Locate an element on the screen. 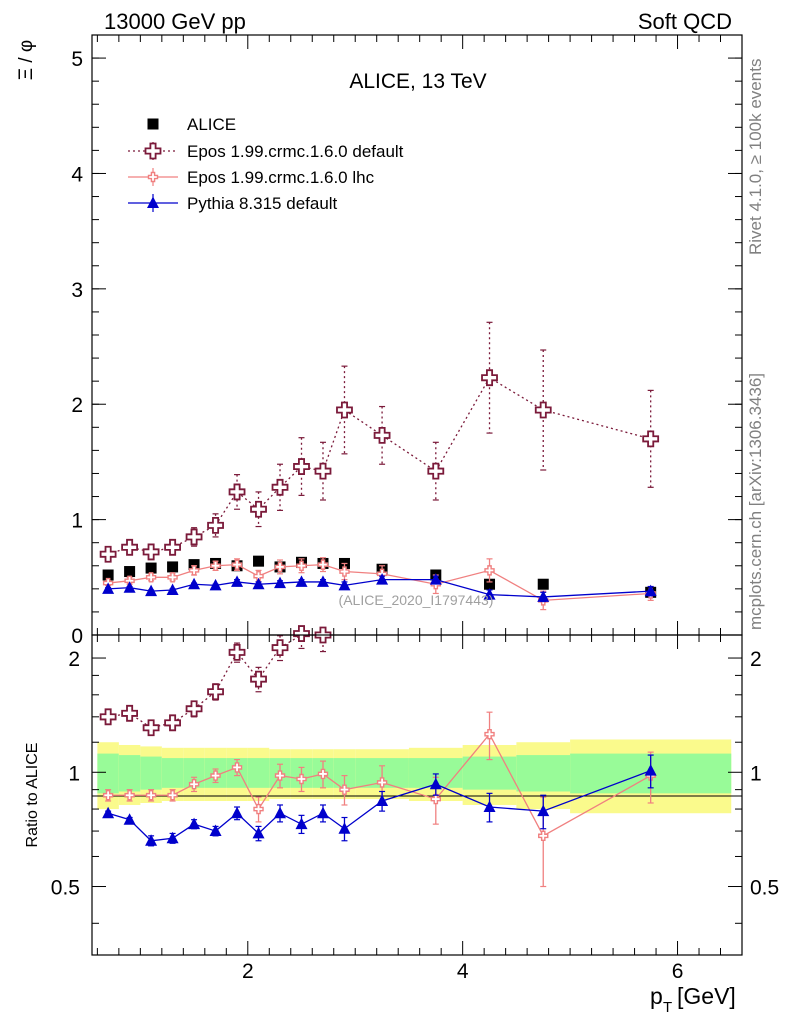 This screenshot has height=1024, width=786. legend-item-epos_lhc: Epos 1.99.crmc.1.6.0 lhc is located at coordinates (251, 177).